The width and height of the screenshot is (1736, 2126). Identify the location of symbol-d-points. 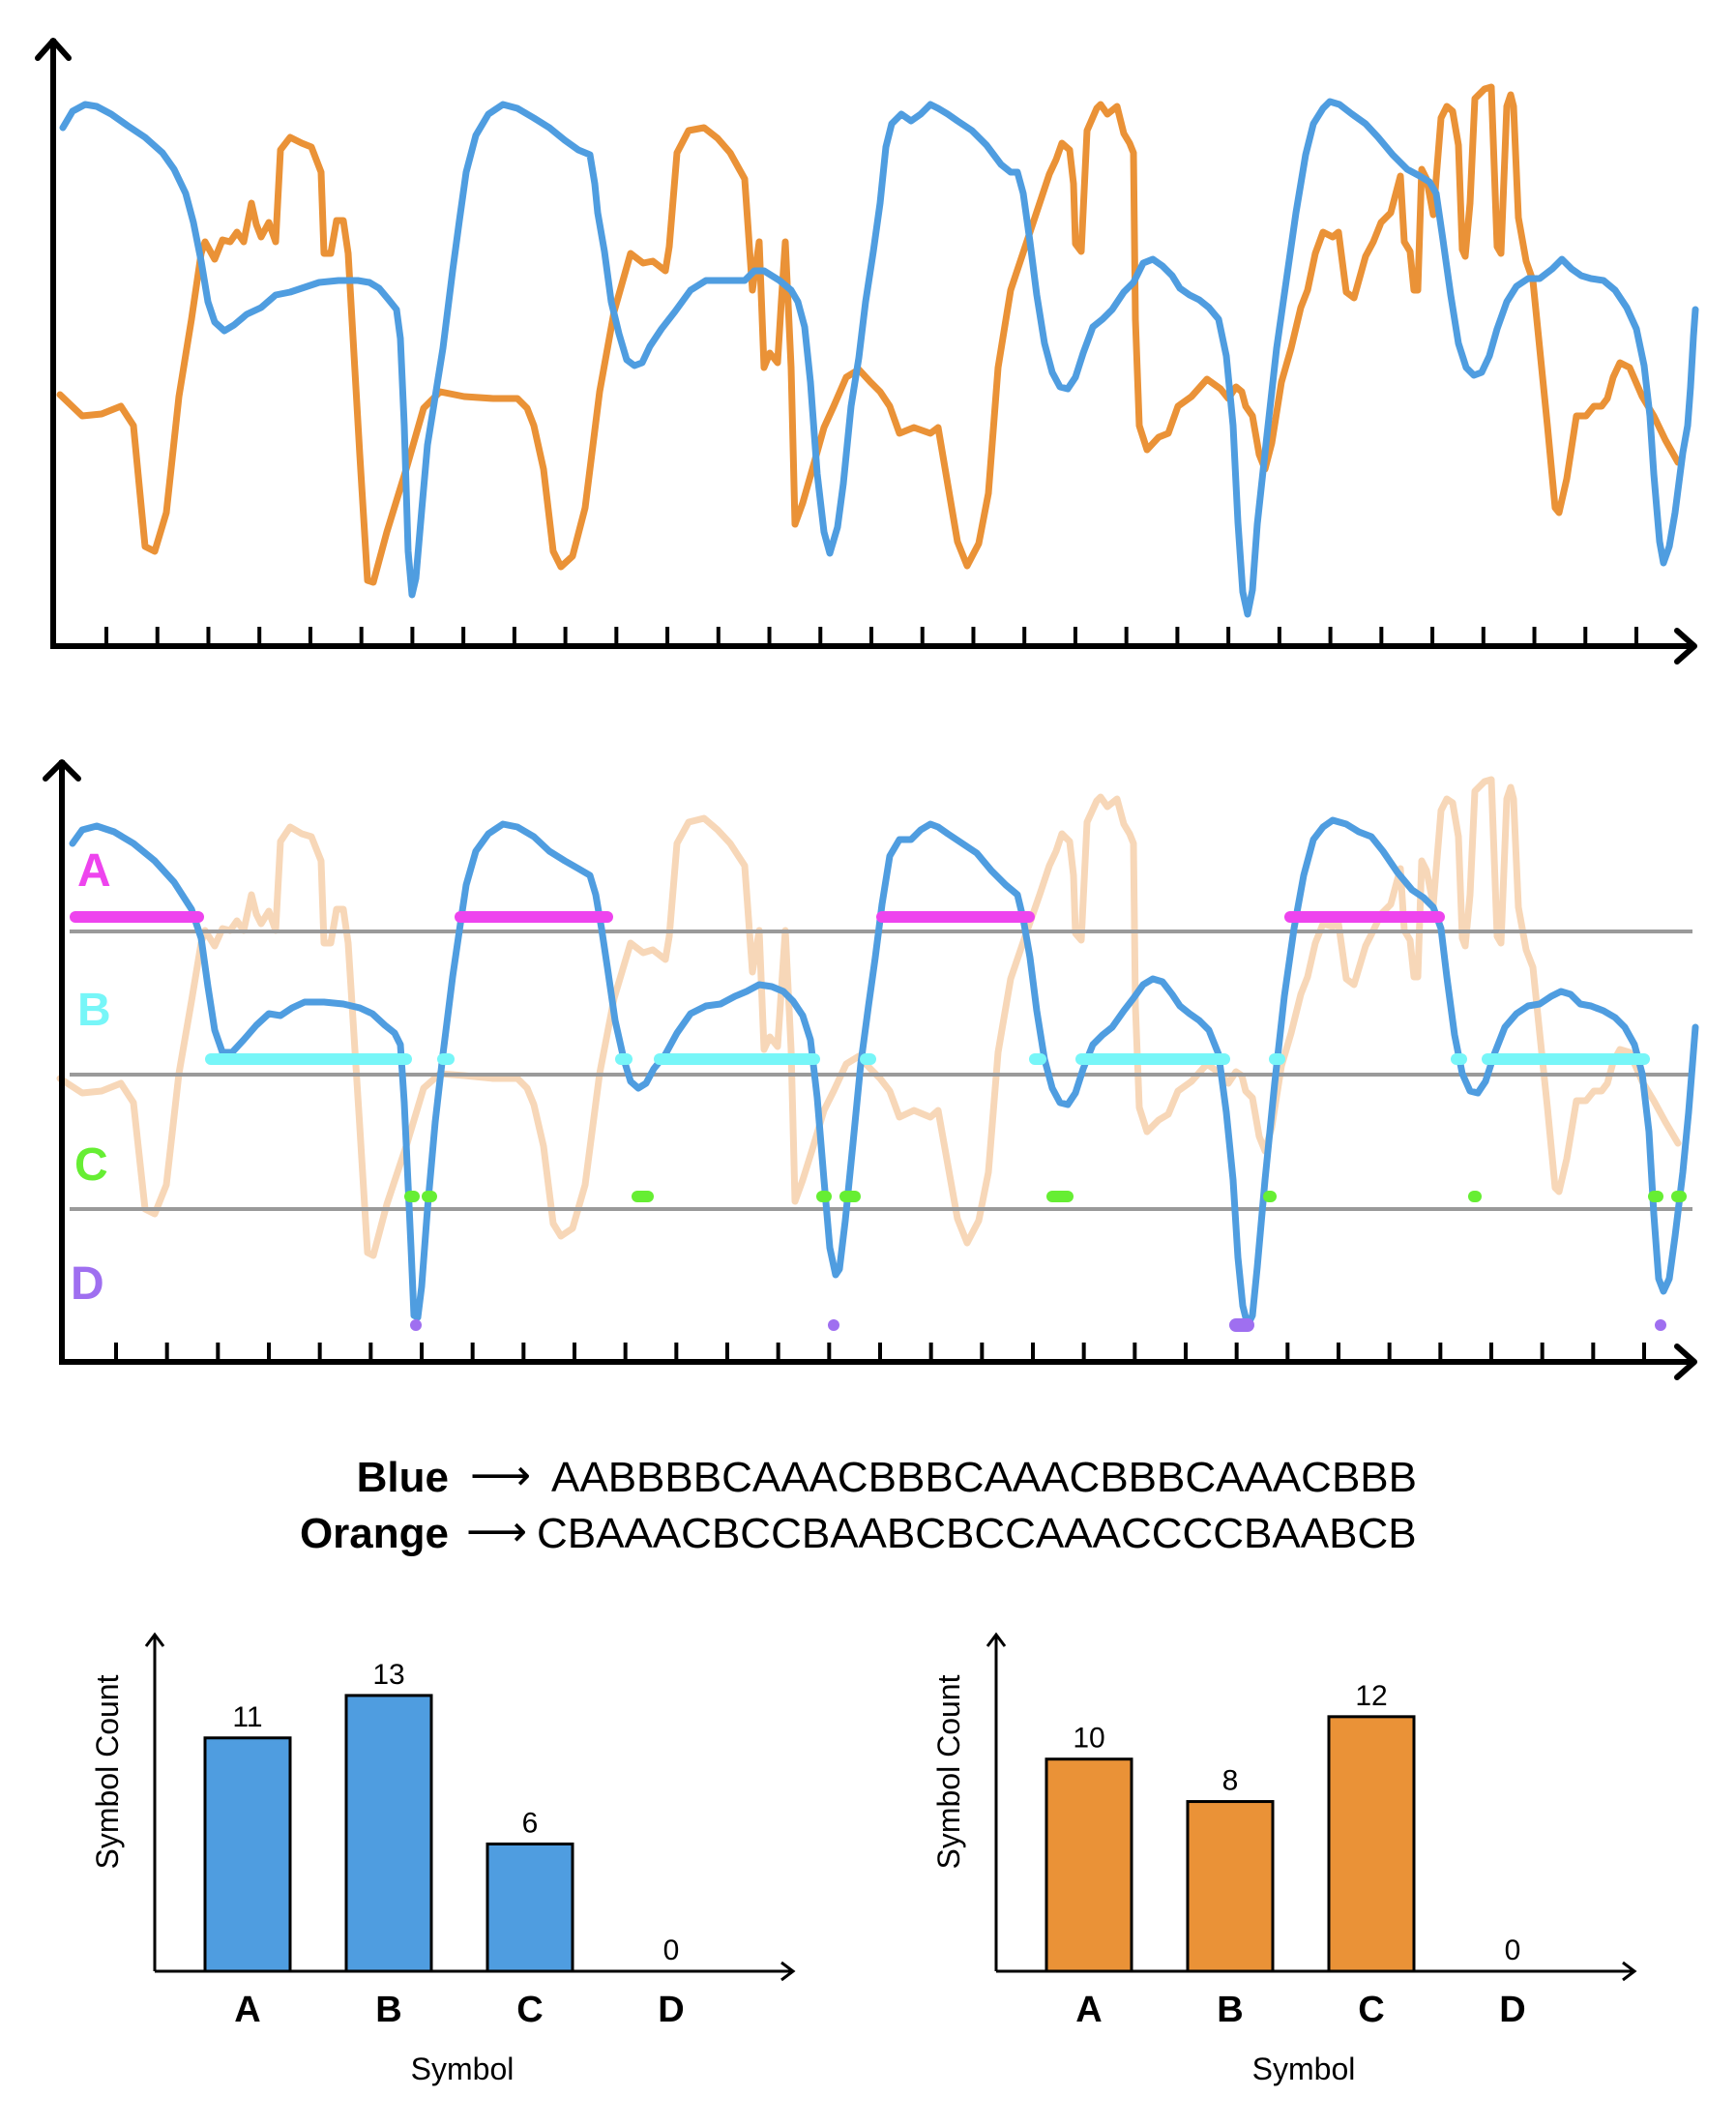
(1038, 1325).